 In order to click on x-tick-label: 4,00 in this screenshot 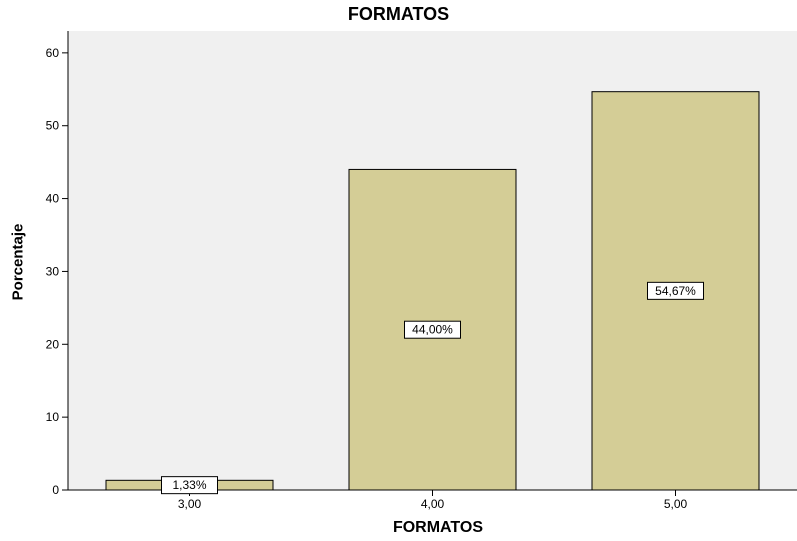, I will do `click(433, 504)`.